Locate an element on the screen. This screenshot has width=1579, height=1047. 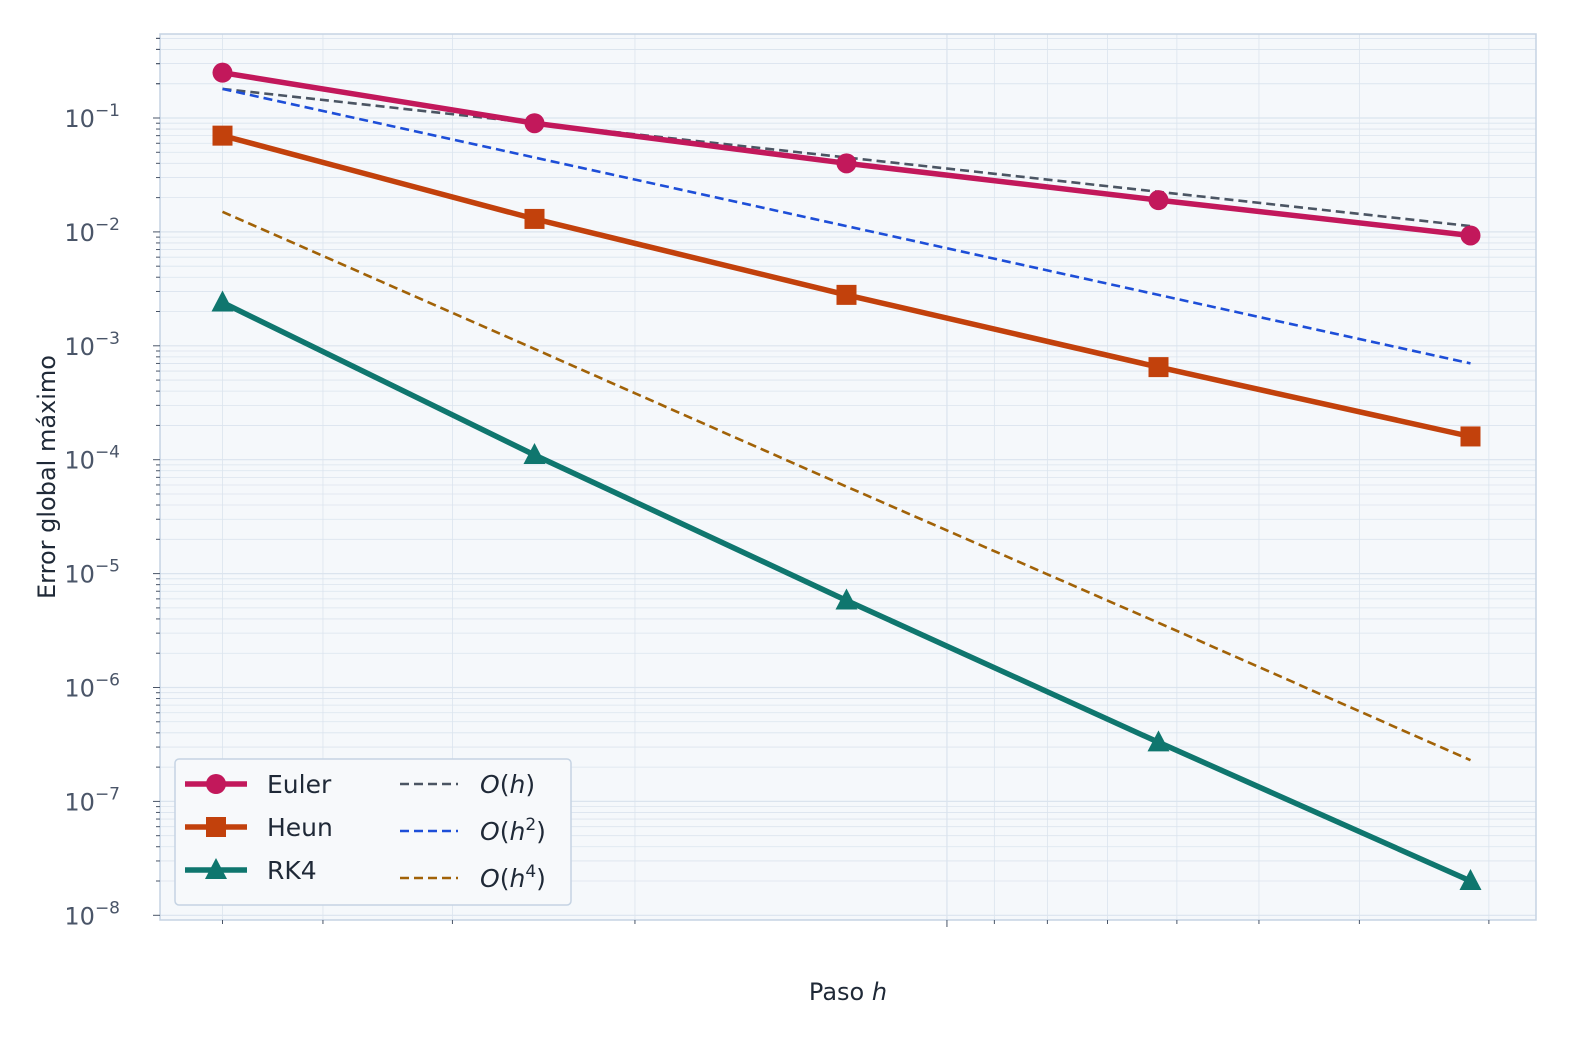
legend-label: Heun is located at coordinates (300, 827).